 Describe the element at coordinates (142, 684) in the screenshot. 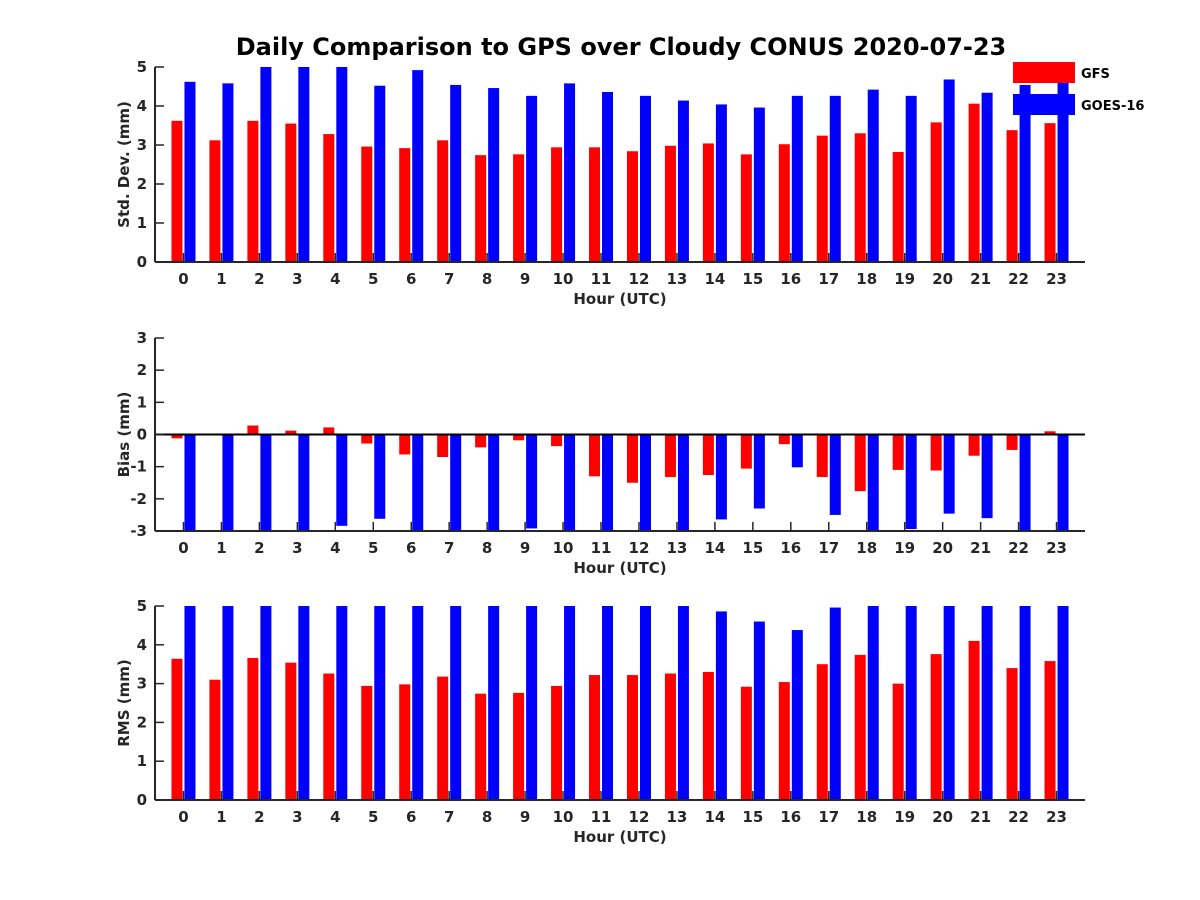

I see `y-tick-label: 3` at that location.